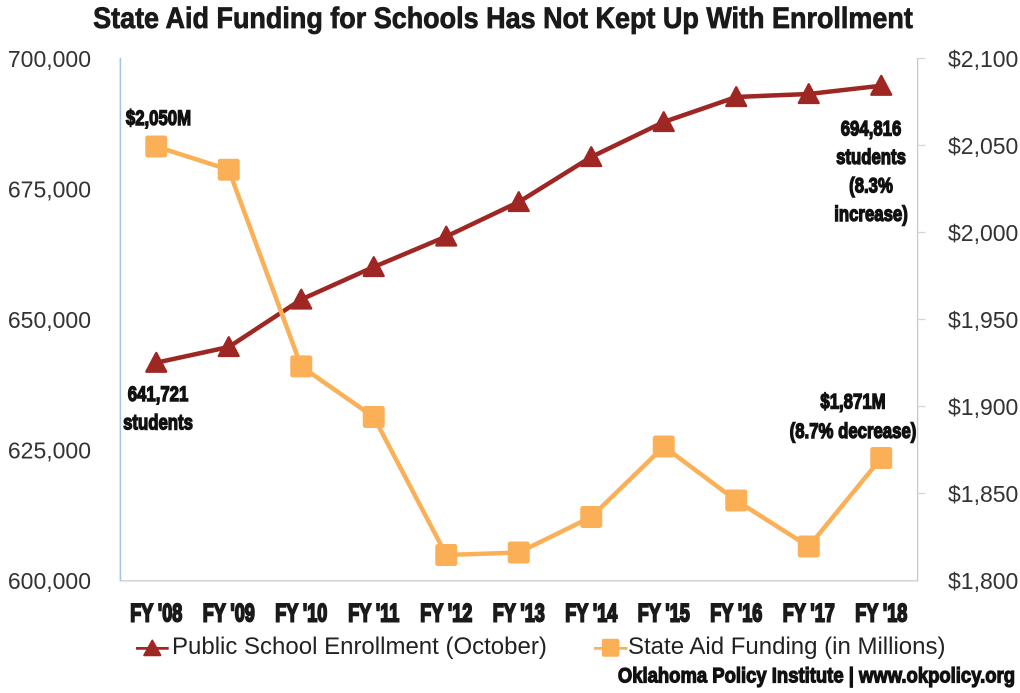 This screenshot has height=693, width=1020. I want to click on svg-text:State Aid Funding (in Millions: State Aid Funding (in Millions), so click(786, 646).